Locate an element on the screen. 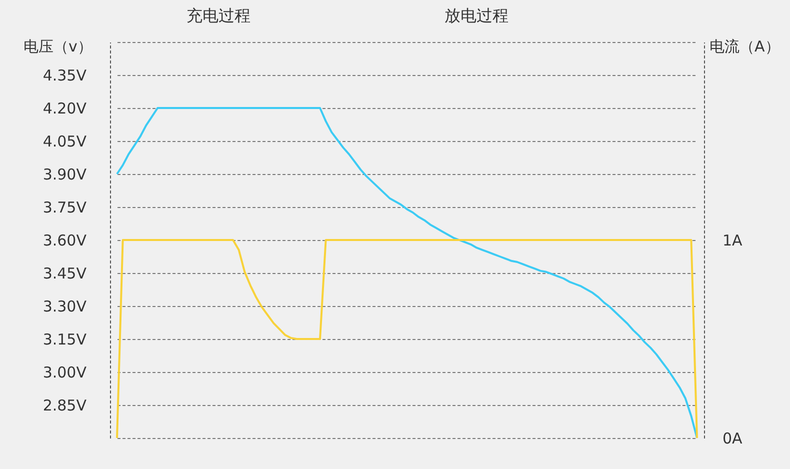 This screenshot has height=469, width=790. y-tick-label: 4.35V is located at coordinates (65, 75).